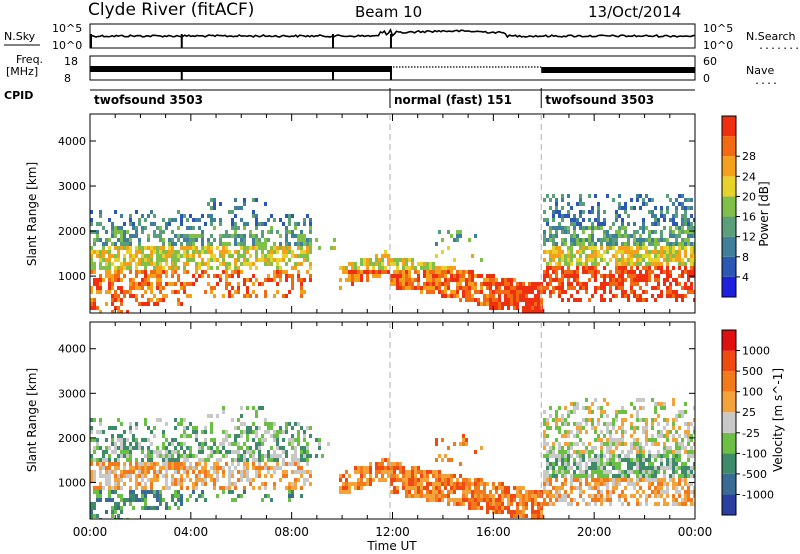 The image size is (800, 554). Describe the element at coordinates (679, 284) in the screenshot. I see `power-cell-1960` at that location.